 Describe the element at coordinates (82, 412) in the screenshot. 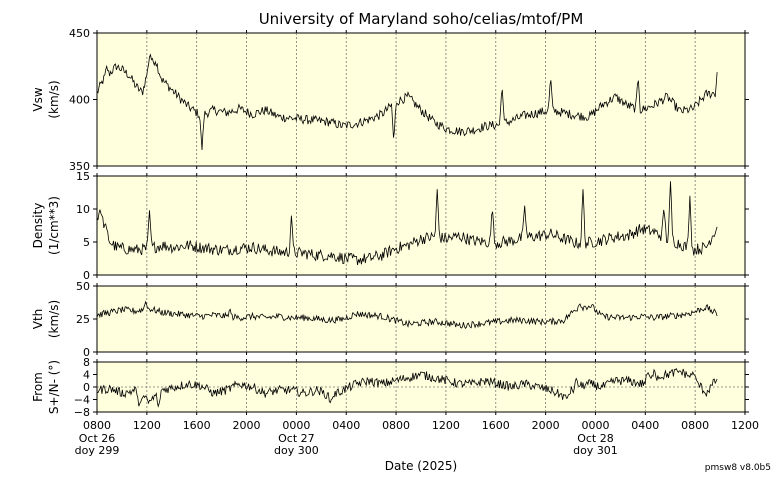

I see `y-tick-label: −8` at that location.